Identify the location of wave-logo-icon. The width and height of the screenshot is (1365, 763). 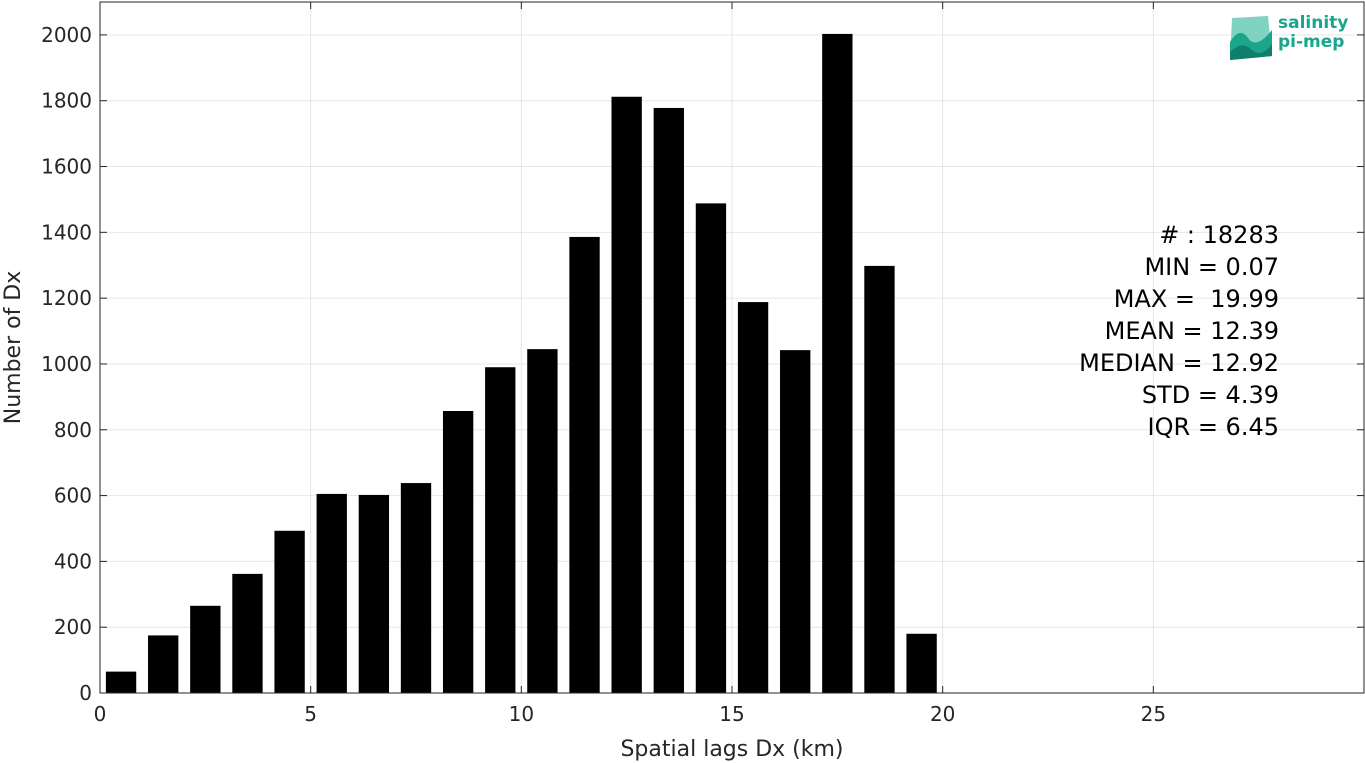
(1251, 38).